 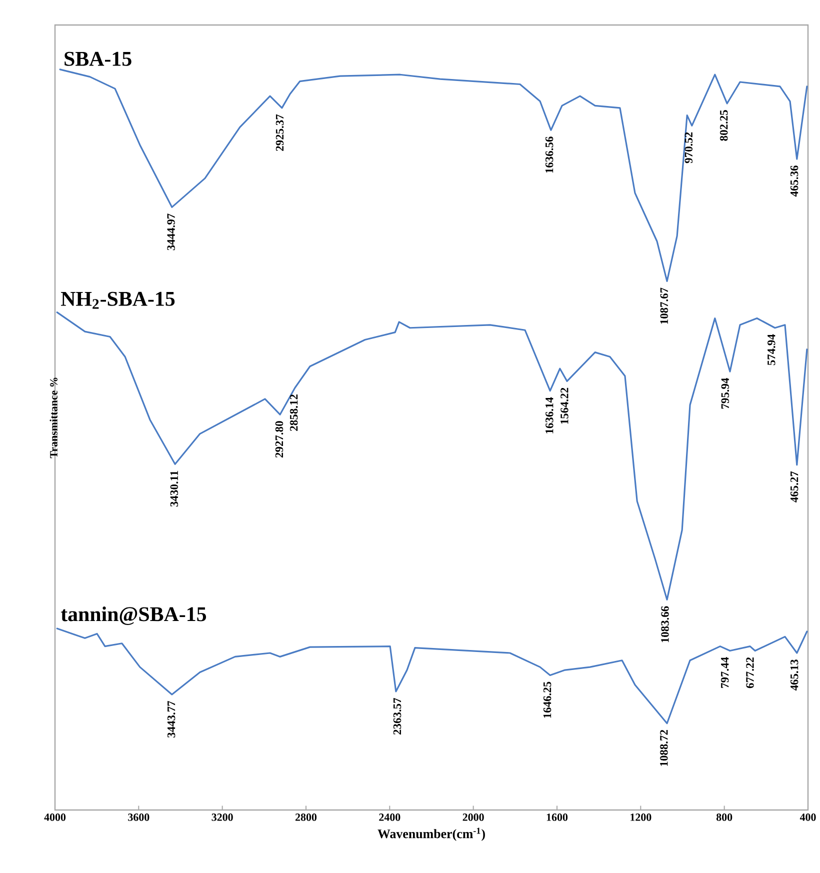 What do you see at coordinates (55, 817) in the screenshot?
I see `x-tick-label: 4000` at bounding box center [55, 817].